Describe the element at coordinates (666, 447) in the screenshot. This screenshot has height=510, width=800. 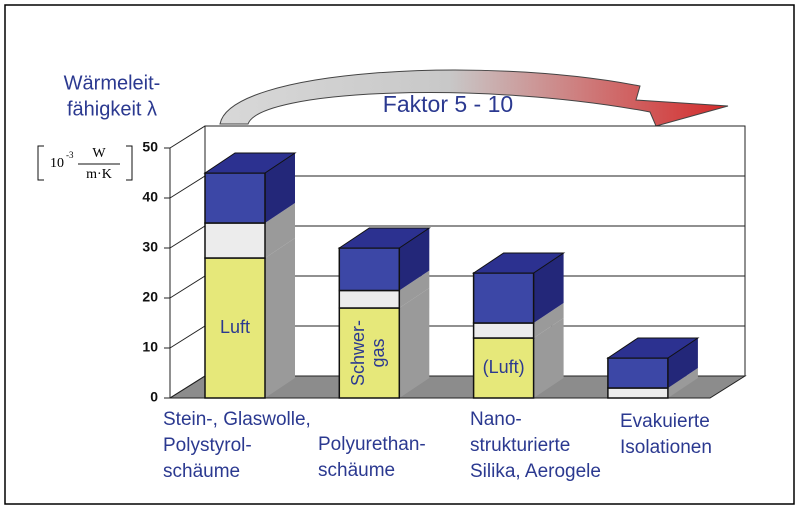
I see `x-tick-label: Isolationen` at that location.